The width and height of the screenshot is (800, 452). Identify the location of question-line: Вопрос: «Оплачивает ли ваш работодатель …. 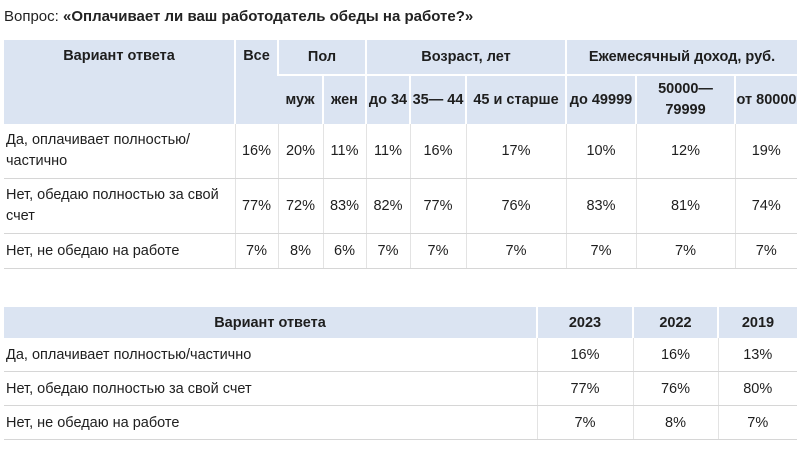
(238, 16).